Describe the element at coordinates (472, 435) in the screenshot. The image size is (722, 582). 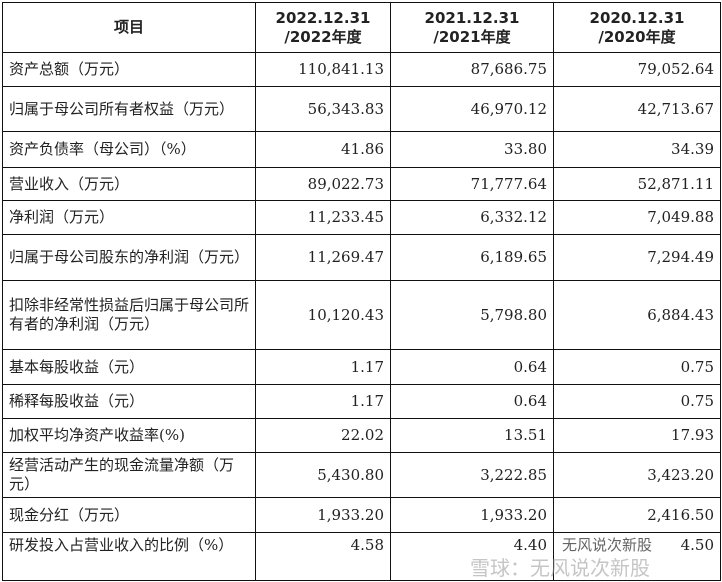
I see `cell-value: 13.51` at that location.